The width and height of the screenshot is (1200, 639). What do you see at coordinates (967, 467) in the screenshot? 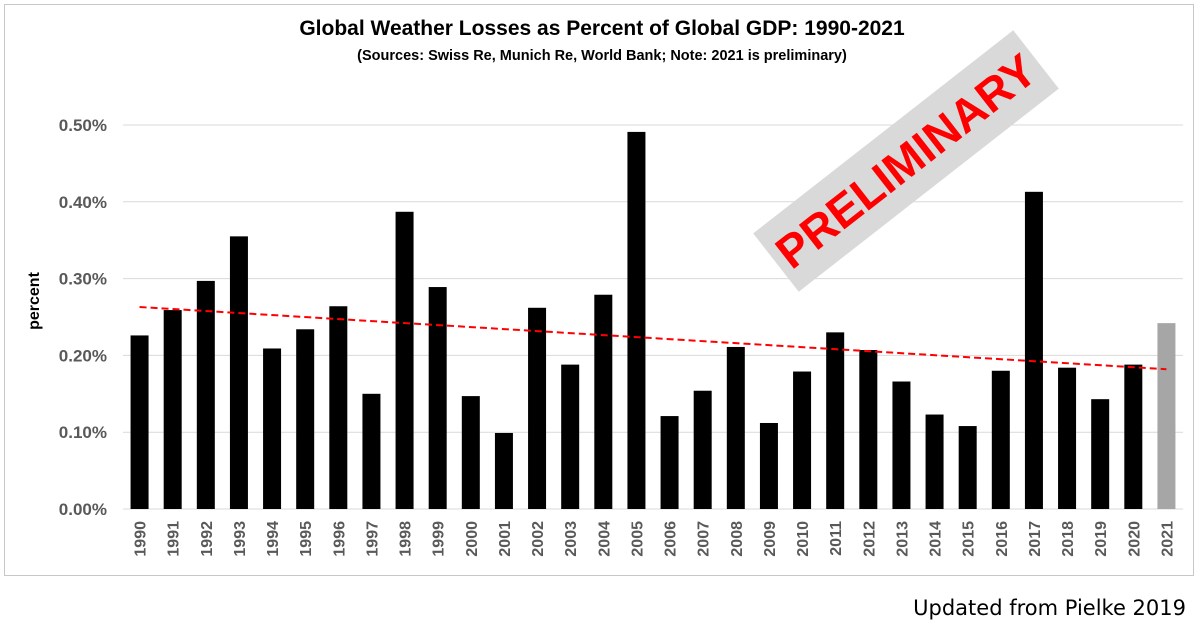
I see `bar-2015` at bounding box center [967, 467].